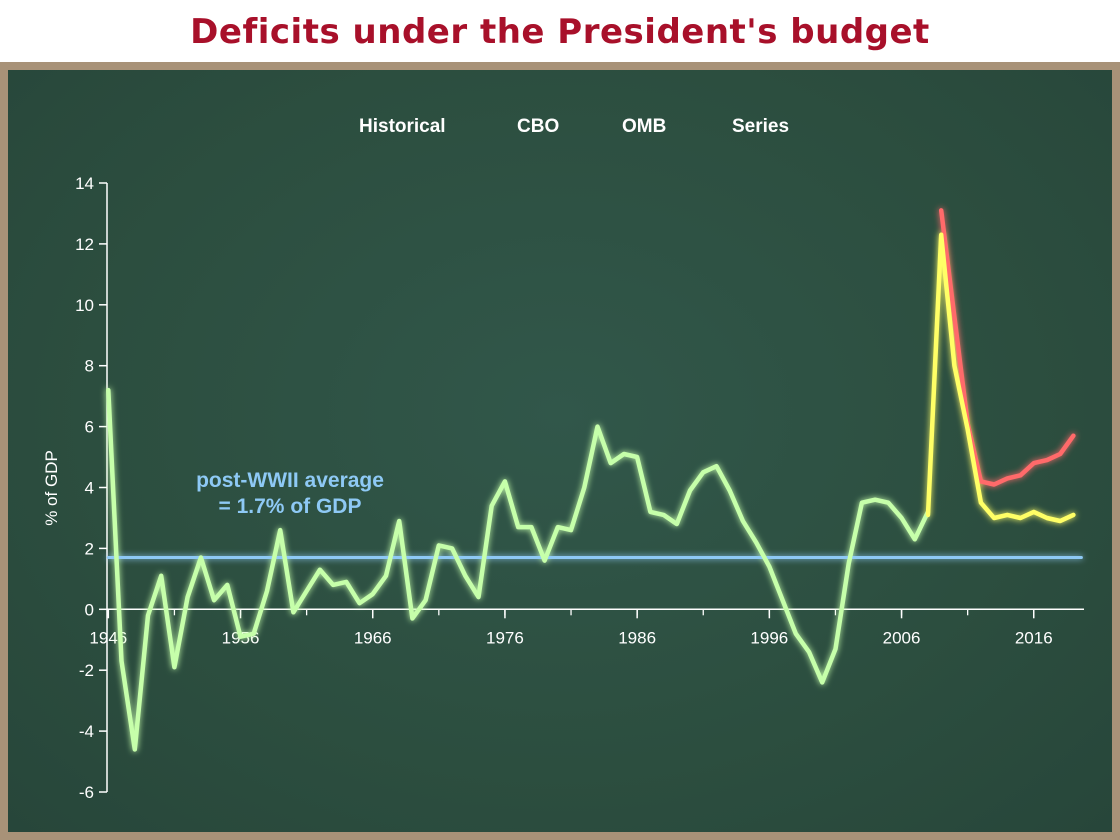 This screenshot has height=840, width=1120. Describe the element at coordinates (86, 670) in the screenshot. I see `y-tick-label: -2` at that location.